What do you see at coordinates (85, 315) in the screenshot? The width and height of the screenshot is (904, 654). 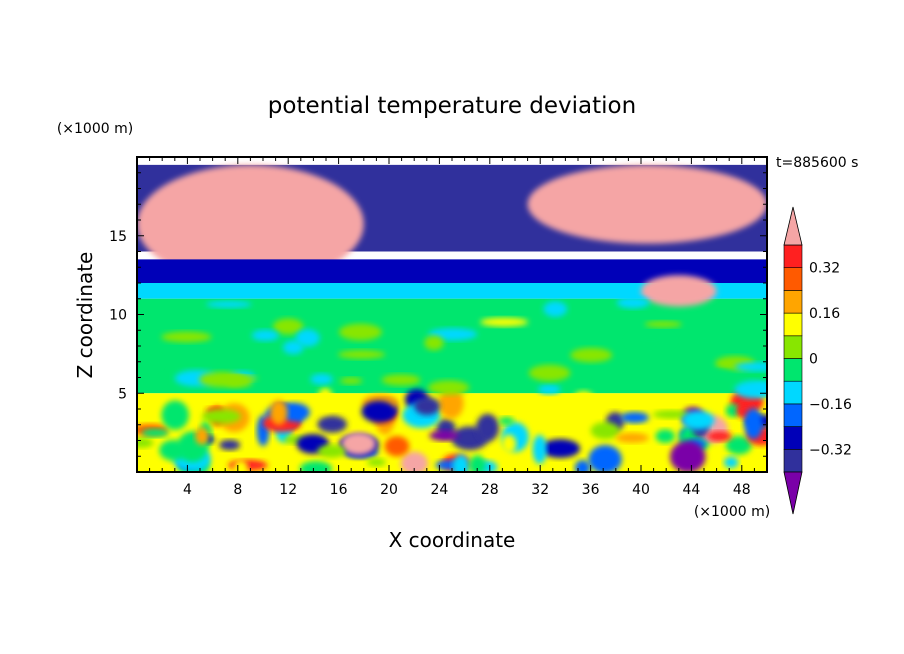 I see `y-axis-label: Z coordinate` at bounding box center [85, 315].